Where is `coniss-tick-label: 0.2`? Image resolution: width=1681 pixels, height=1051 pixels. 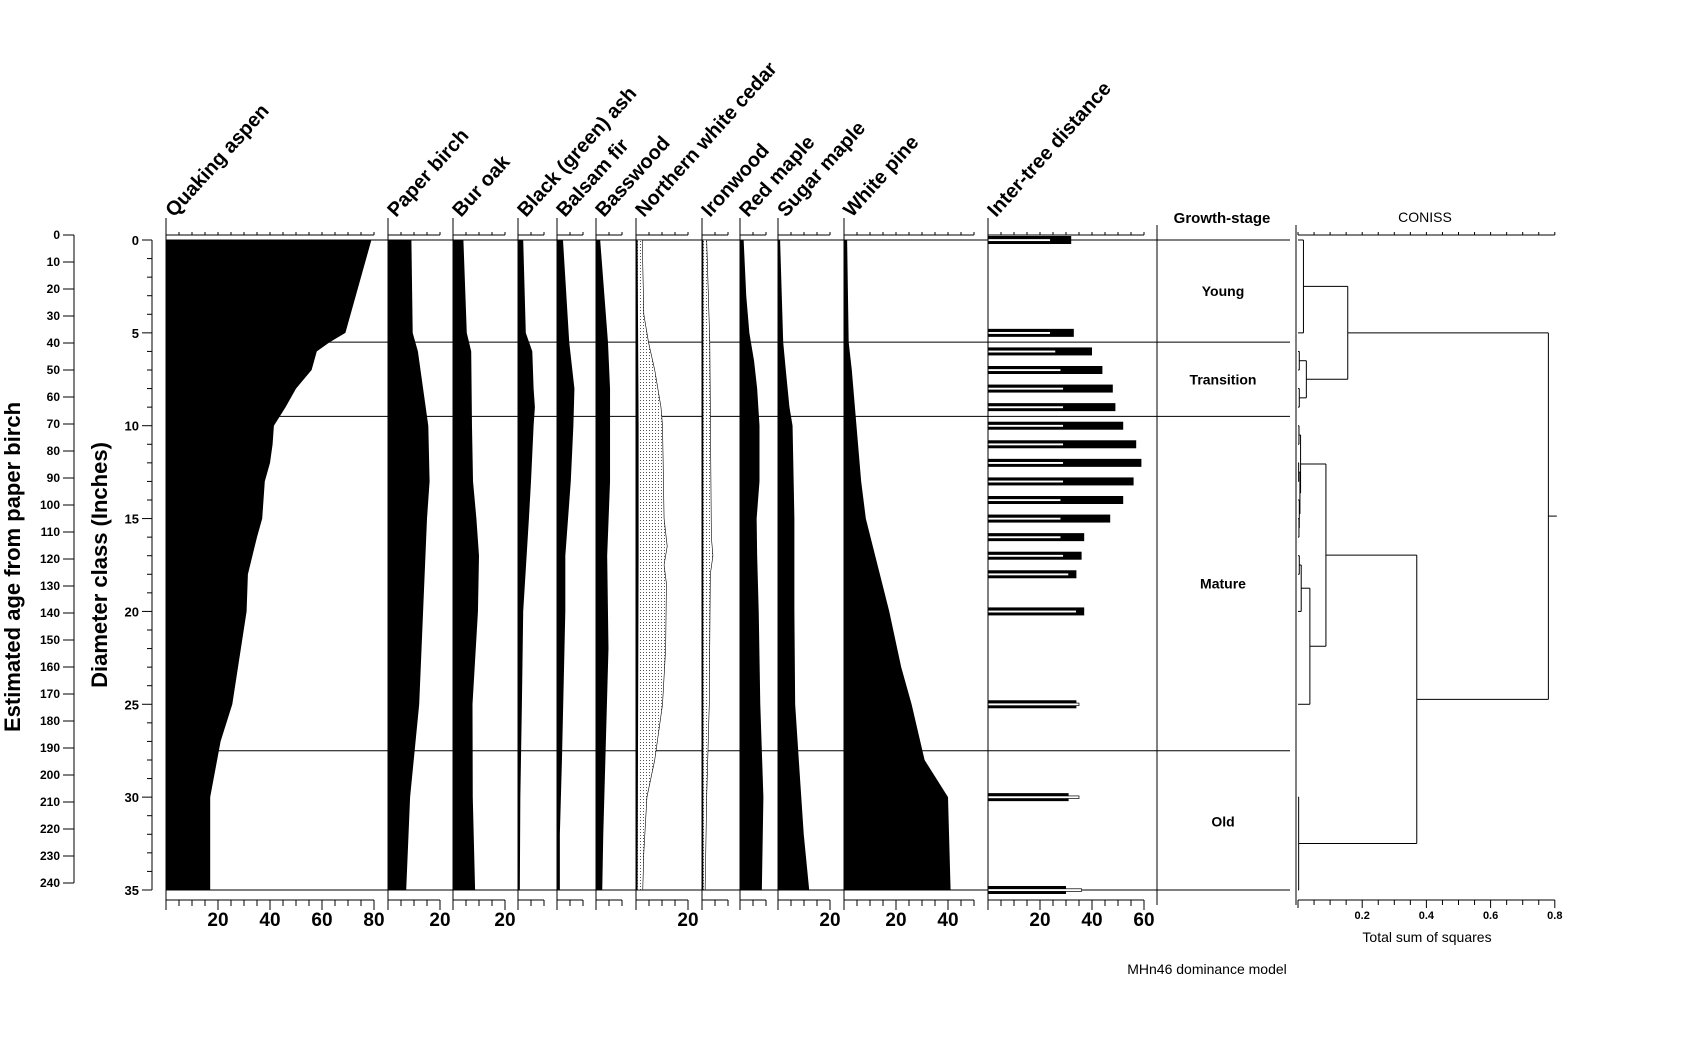
coniss-tick-label: 0.2 is located at coordinates (1362, 916).